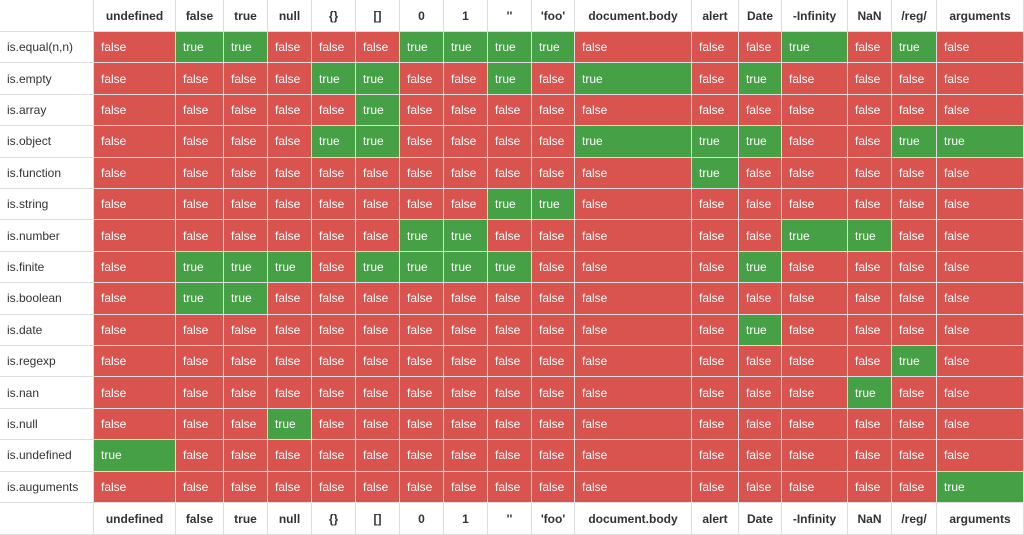 Image resolution: width=1024 pixels, height=535 pixels. What do you see at coordinates (200, 519) in the screenshot?
I see `column-footer: false` at bounding box center [200, 519].